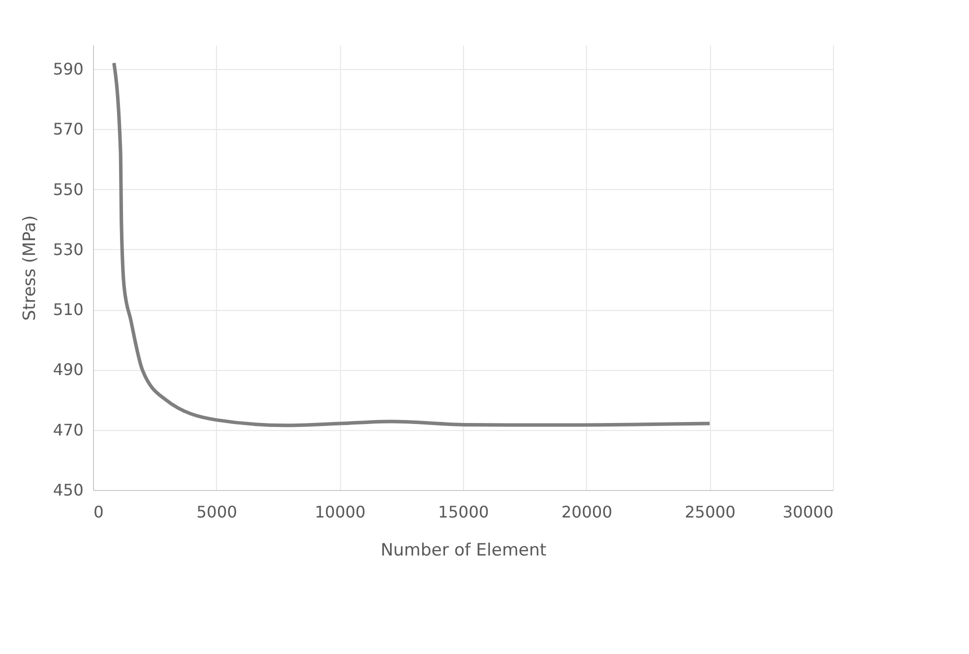  What do you see at coordinates (68, 490) in the screenshot?
I see `y-tick-label: 450` at bounding box center [68, 490].